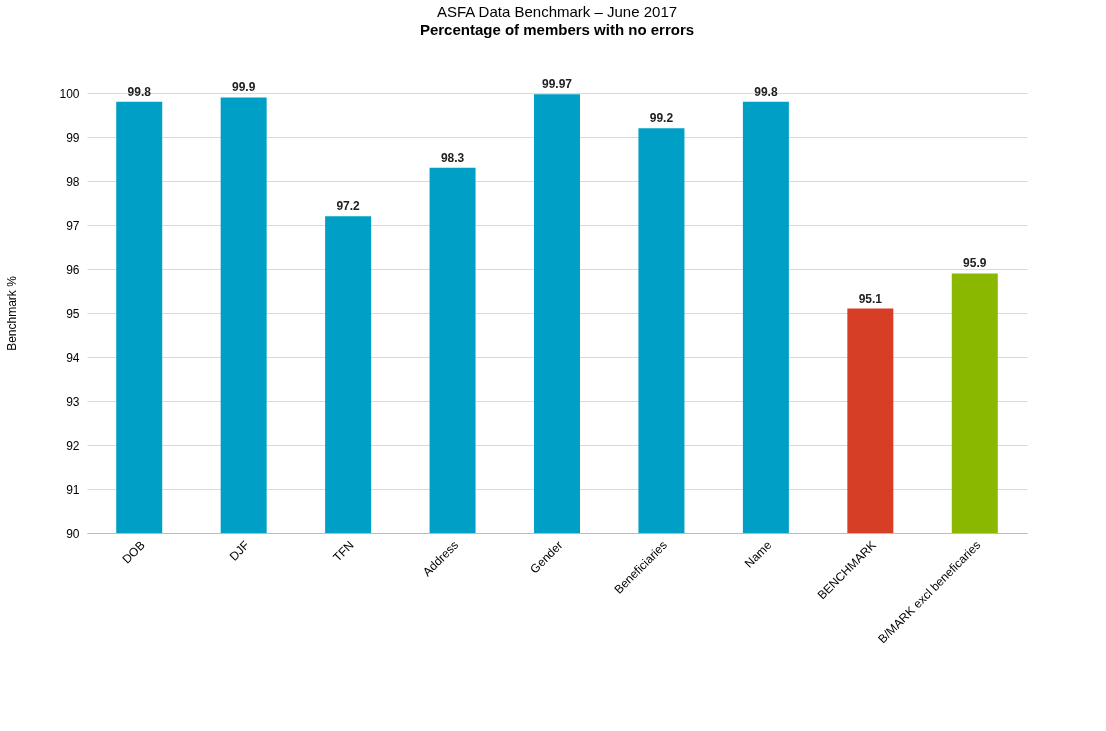 The width and height of the screenshot is (1106, 731). Describe the element at coordinates (343, 551) in the screenshot. I see `x-tick-label: TFN` at that location.